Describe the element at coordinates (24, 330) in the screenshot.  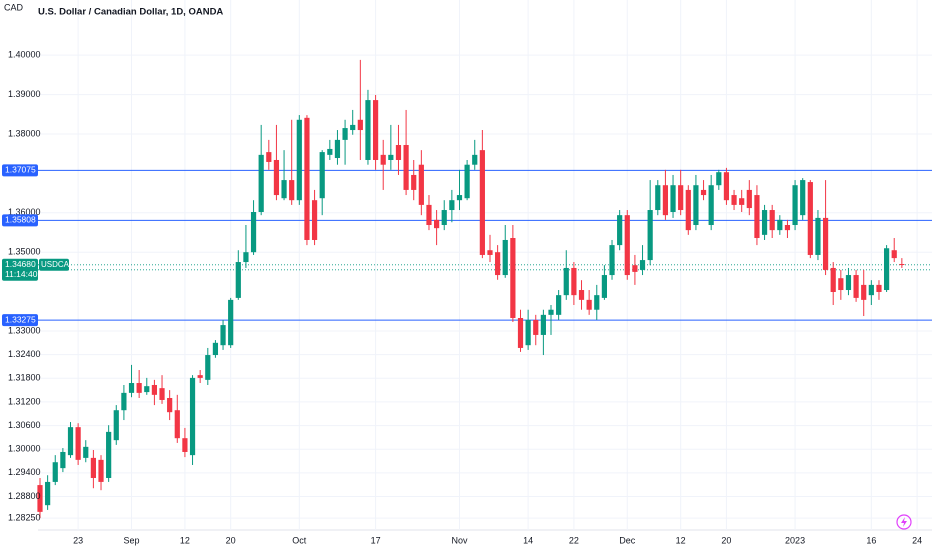
I see `y-tick-label: 1.33000` at that location.